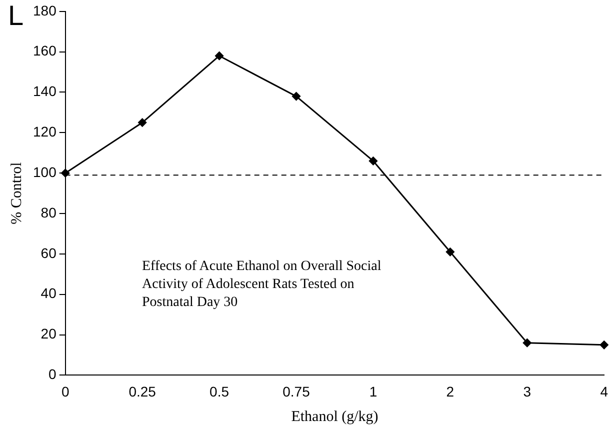 The width and height of the screenshot is (611, 432). What do you see at coordinates (48, 293) in the screenshot?
I see `y-tick-label: 40` at bounding box center [48, 293].